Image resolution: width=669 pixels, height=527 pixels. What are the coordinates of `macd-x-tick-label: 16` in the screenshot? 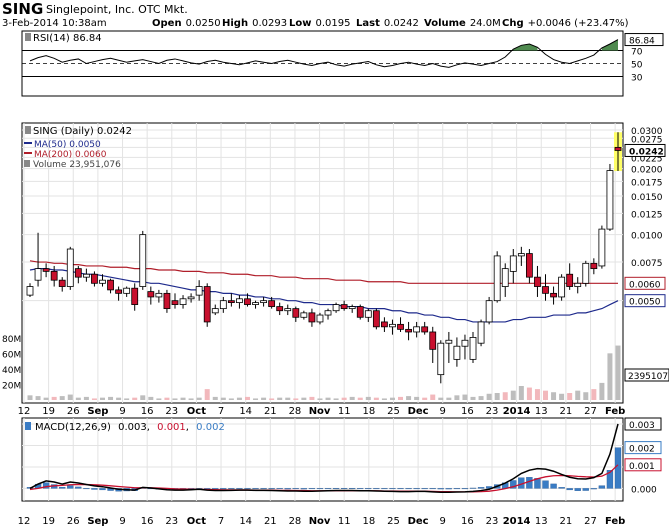 It's located at (147, 521).